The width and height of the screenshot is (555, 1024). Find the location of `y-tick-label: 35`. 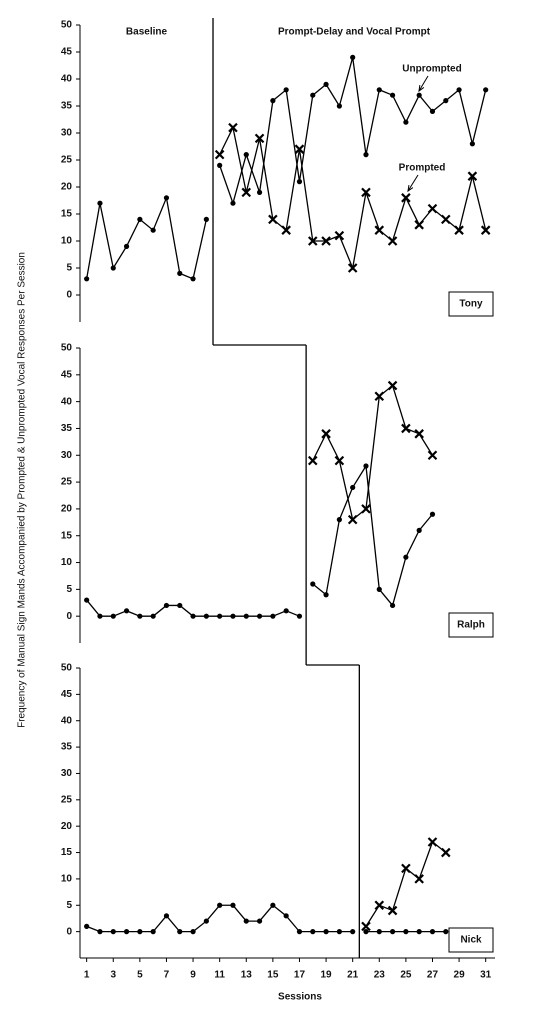

y-tick-label: 35 is located at coordinates (67, 747).